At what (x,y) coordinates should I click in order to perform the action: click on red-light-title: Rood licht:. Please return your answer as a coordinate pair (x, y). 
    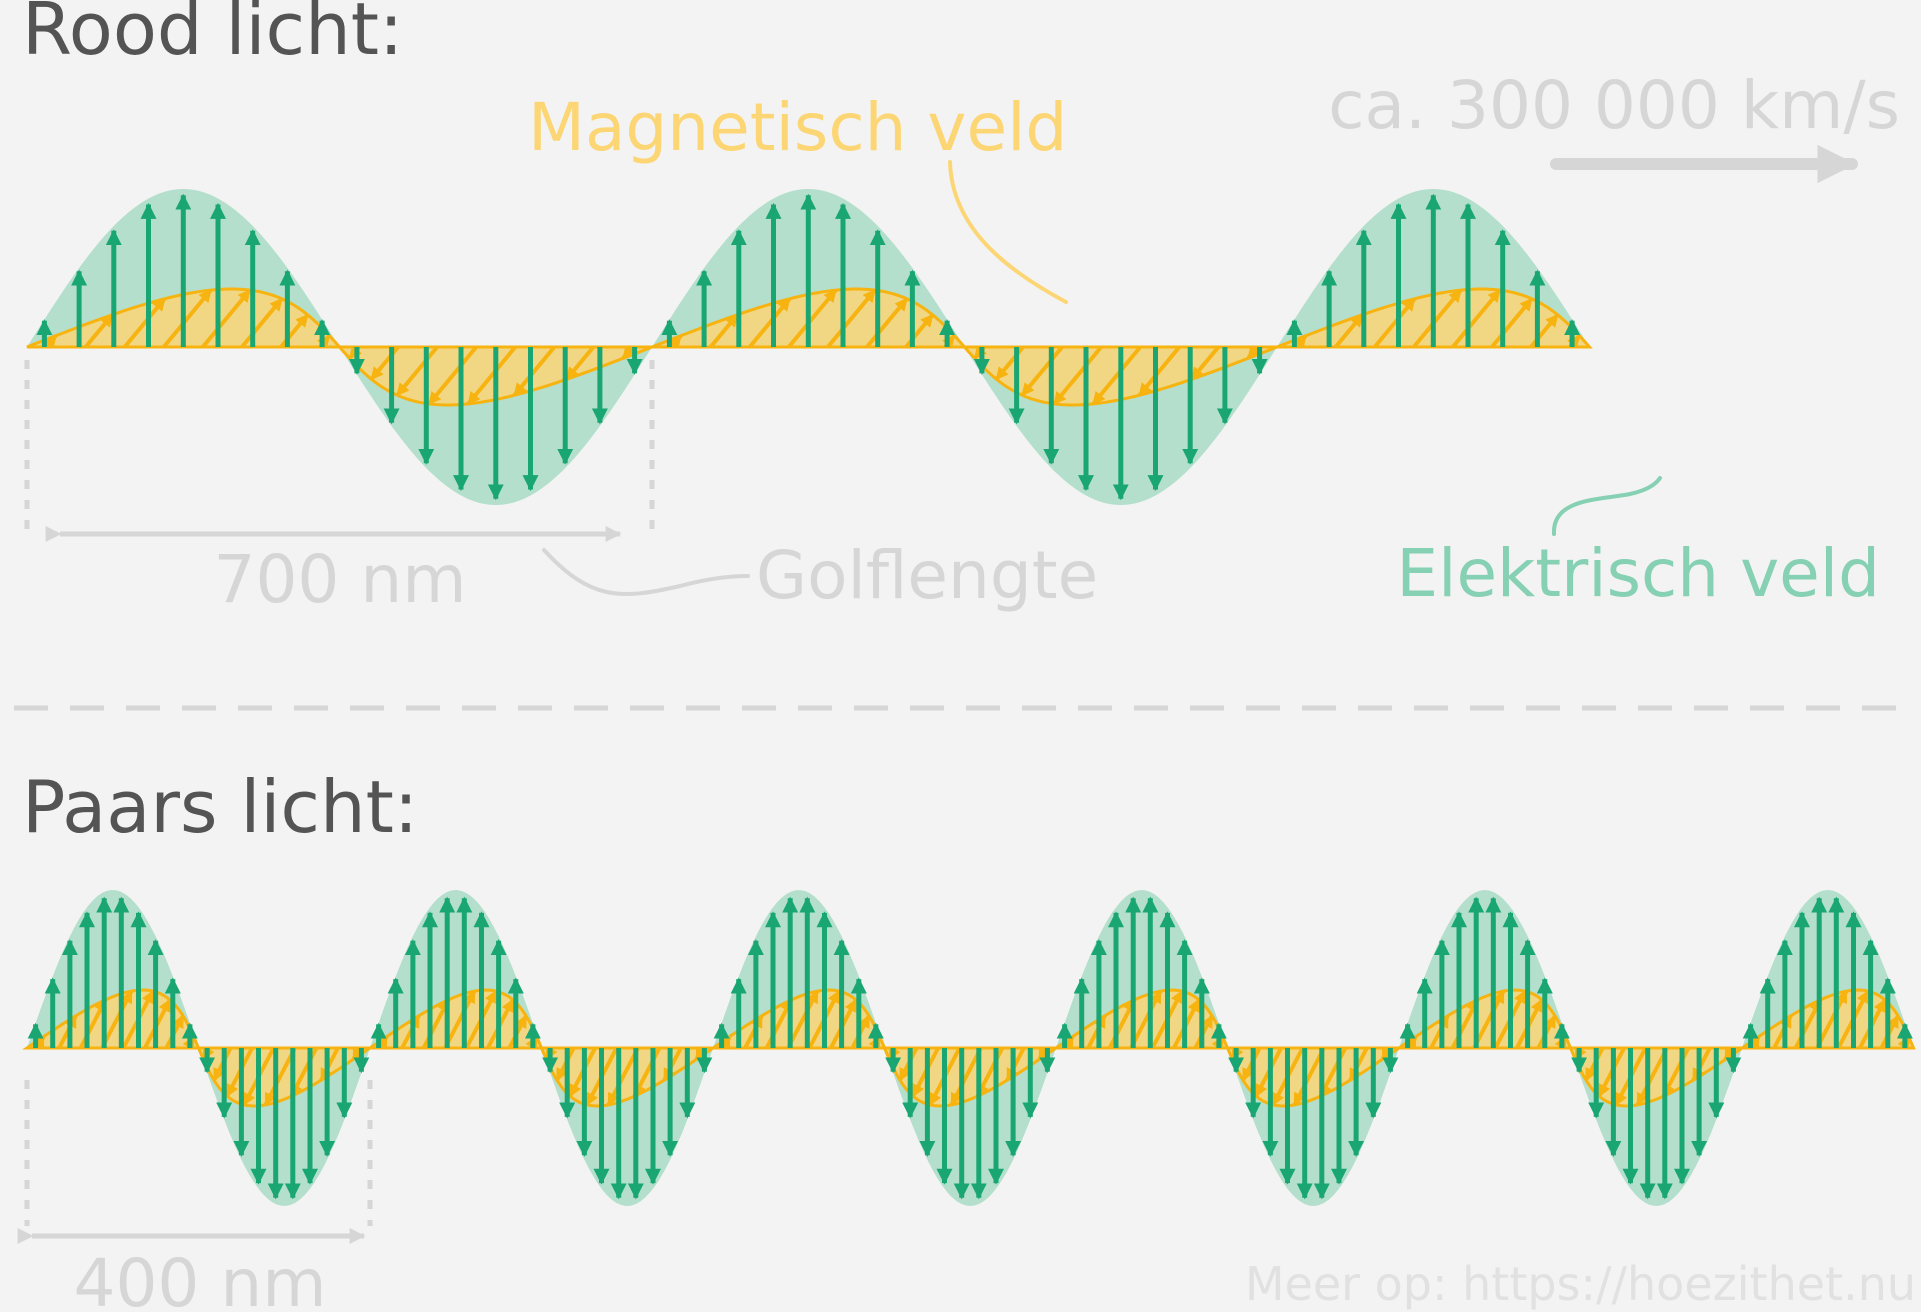
    Looking at the image, I should click on (212, 35).